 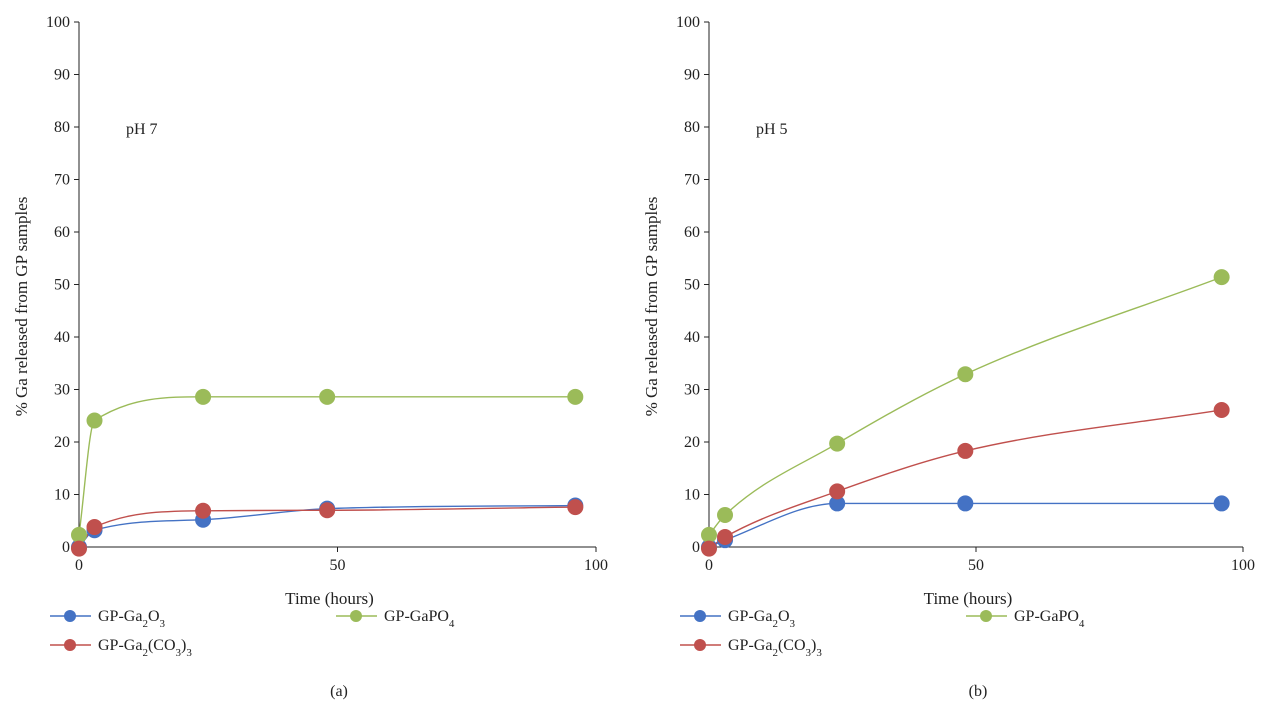 What do you see at coordinates (1243, 565) in the screenshot?
I see `x-tick-label-b-100: 100` at bounding box center [1243, 565].